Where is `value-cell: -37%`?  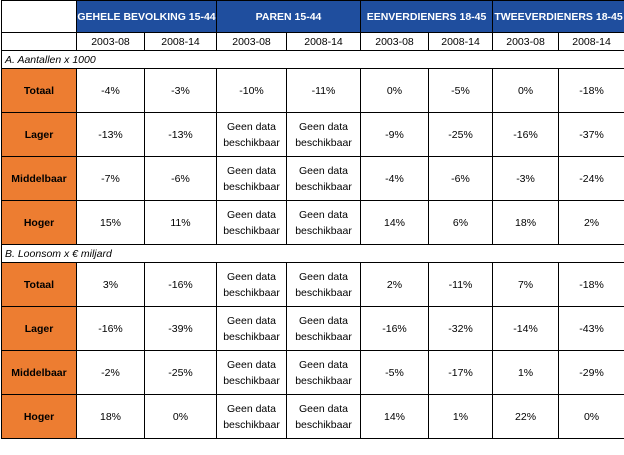
value-cell: -37% is located at coordinates (591, 134).